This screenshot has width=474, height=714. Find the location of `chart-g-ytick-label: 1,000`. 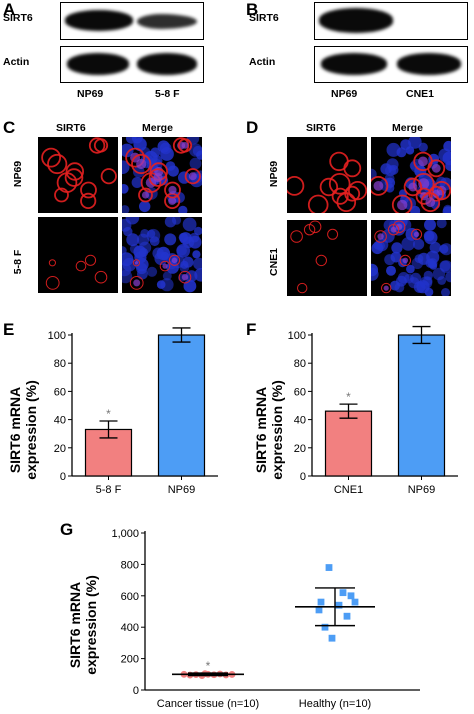

chart-g-ytick-label: 1,000 is located at coordinates (125, 534).